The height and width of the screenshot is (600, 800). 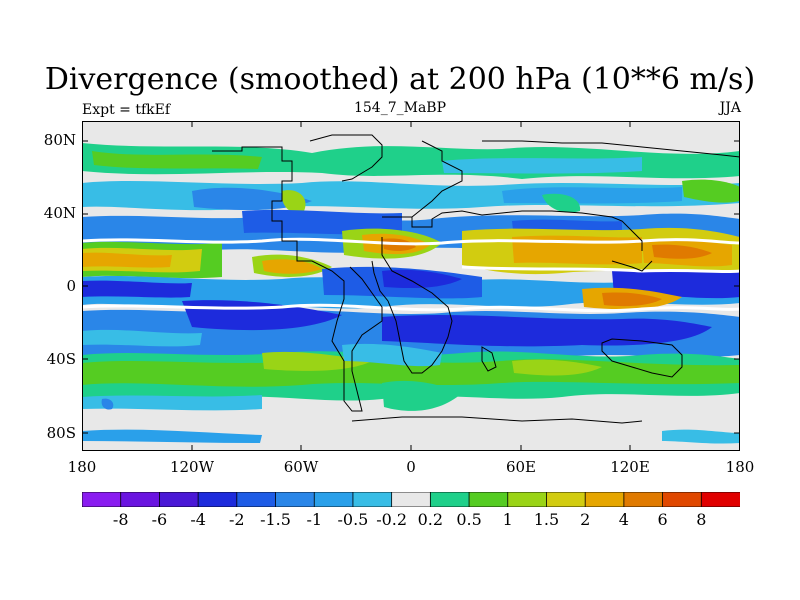 I want to click on colorbar-label: 0.5, so click(x=469, y=519).